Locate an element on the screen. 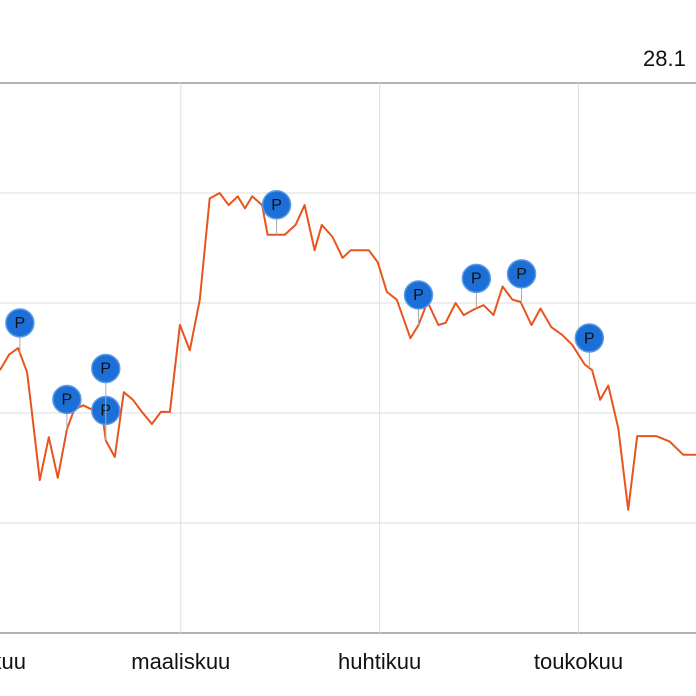 The image size is (696, 696). x-tick-label: toukokuu is located at coordinates (578, 661).